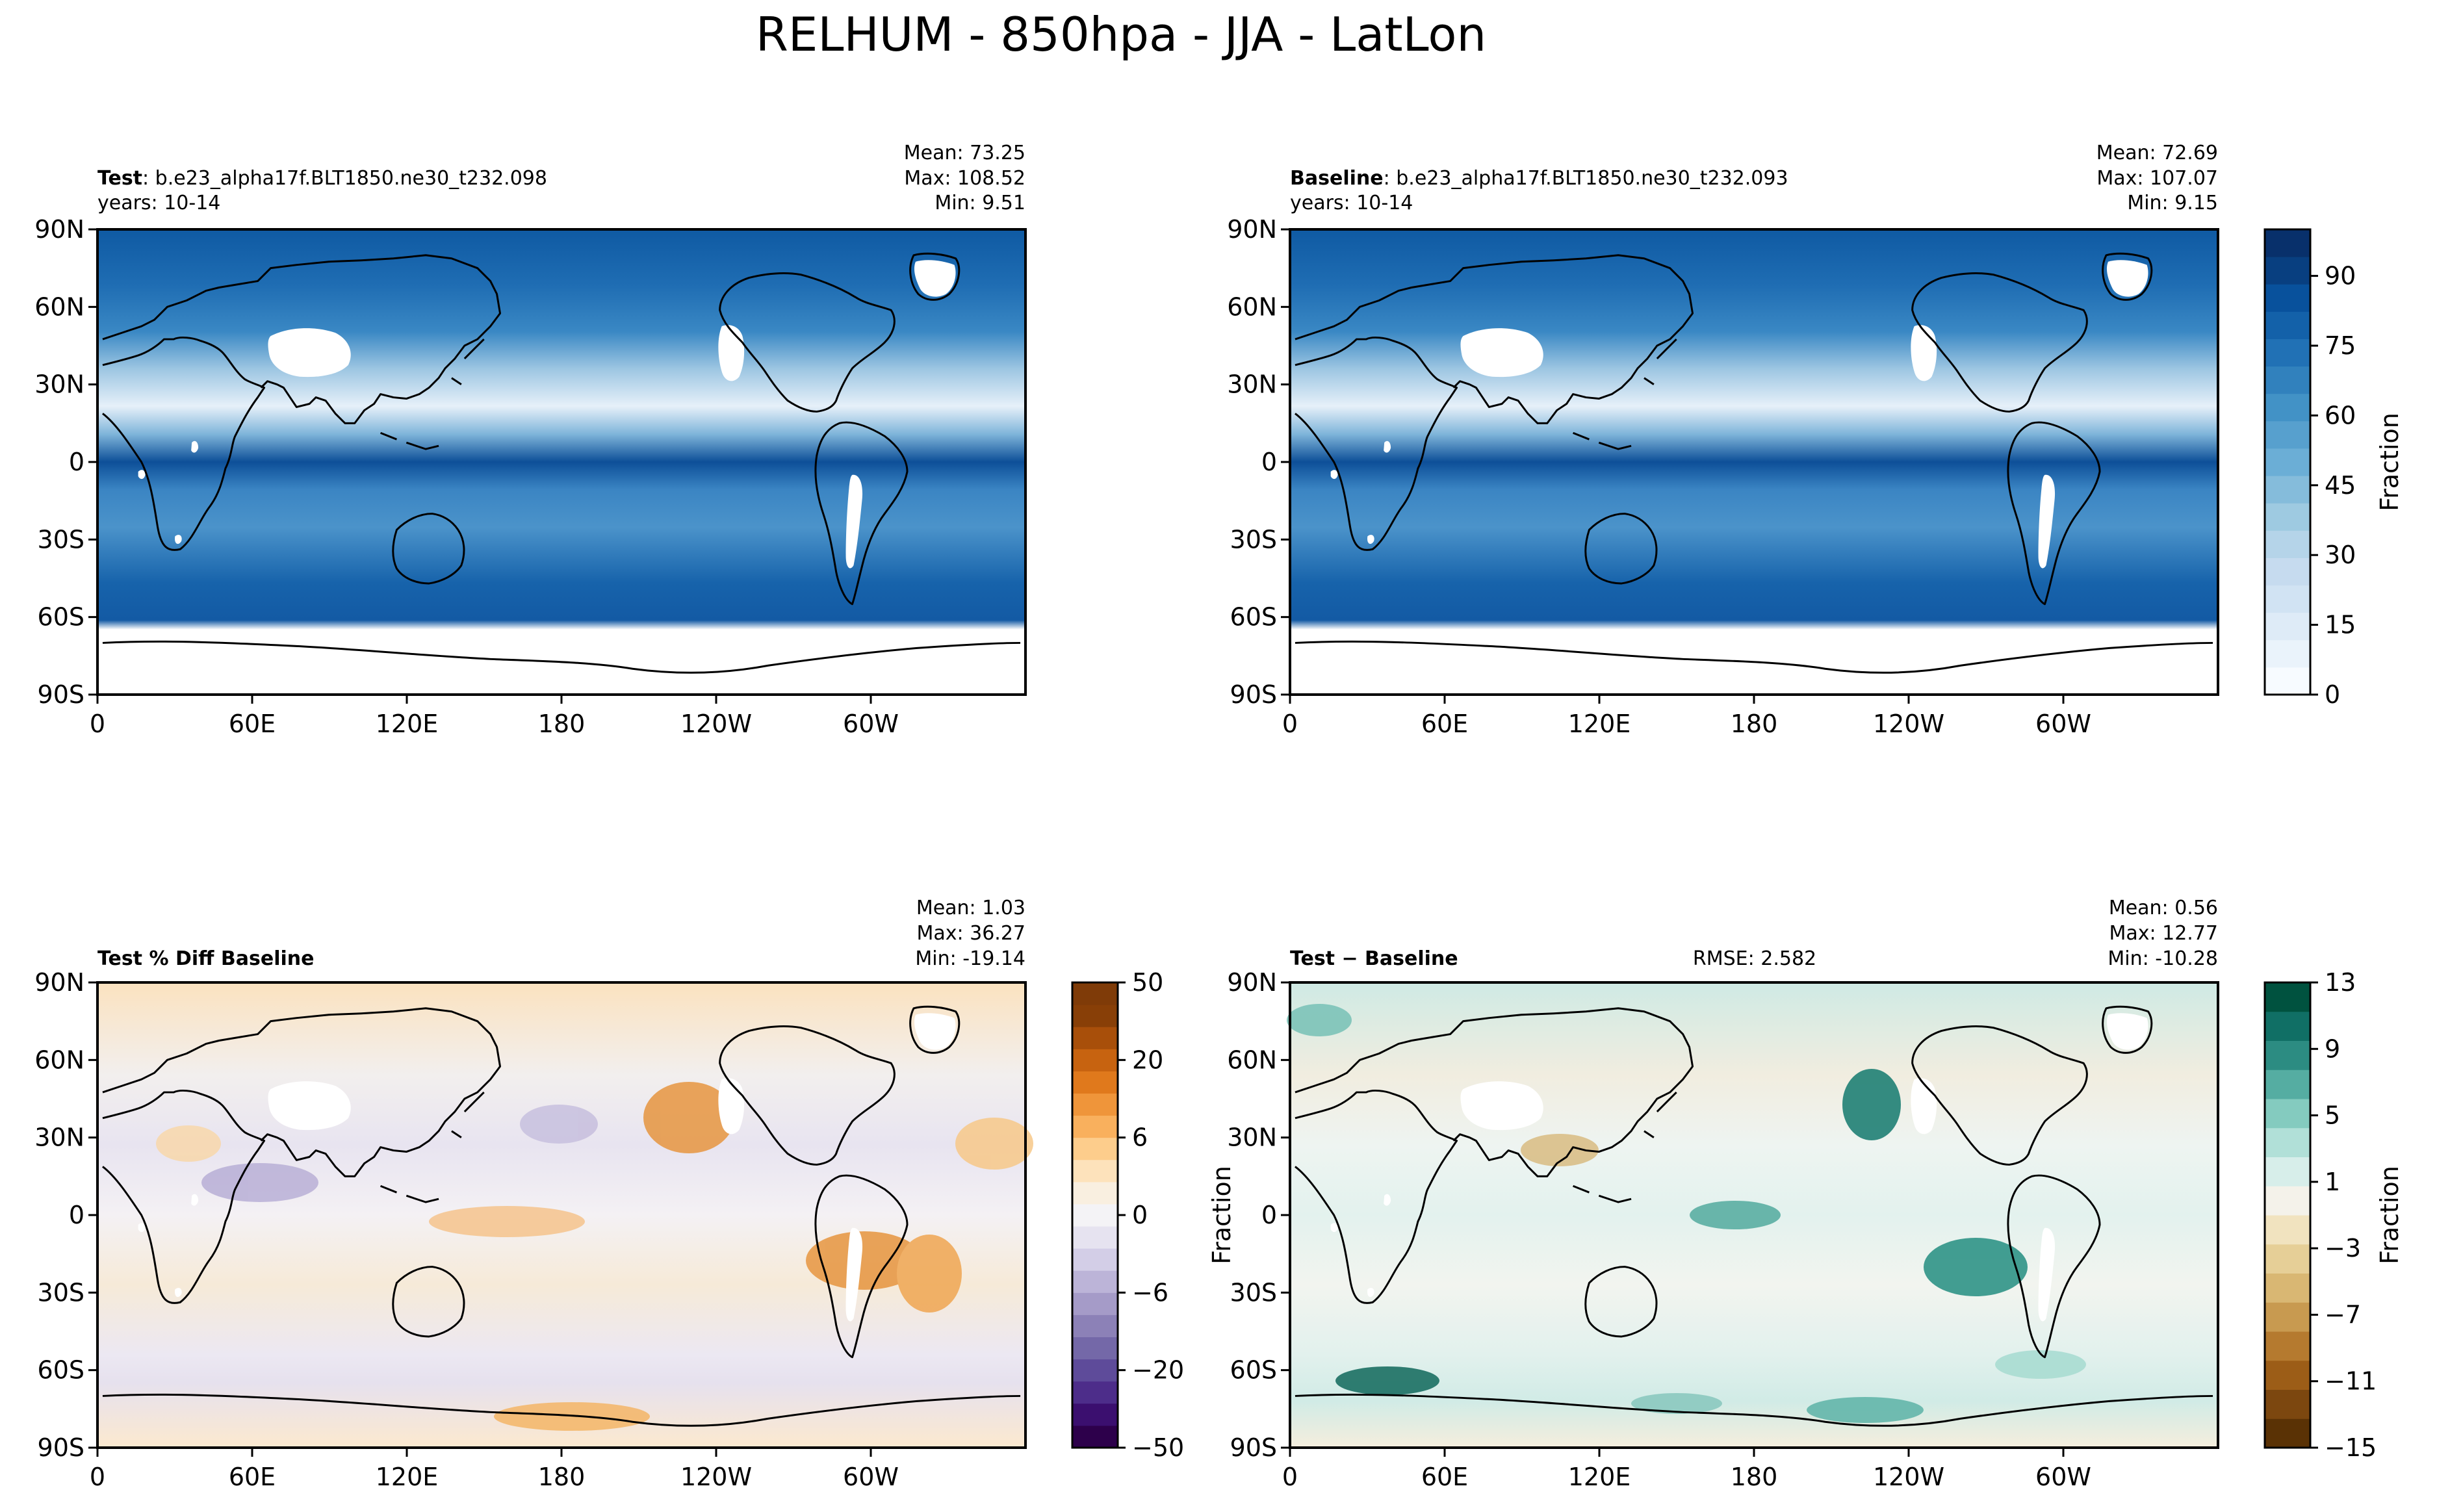  What do you see at coordinates (2157, 153) in the screenshot?
I see `panel-baseline-mean: Mean: 72.69` at bounding box center [2157, 153].